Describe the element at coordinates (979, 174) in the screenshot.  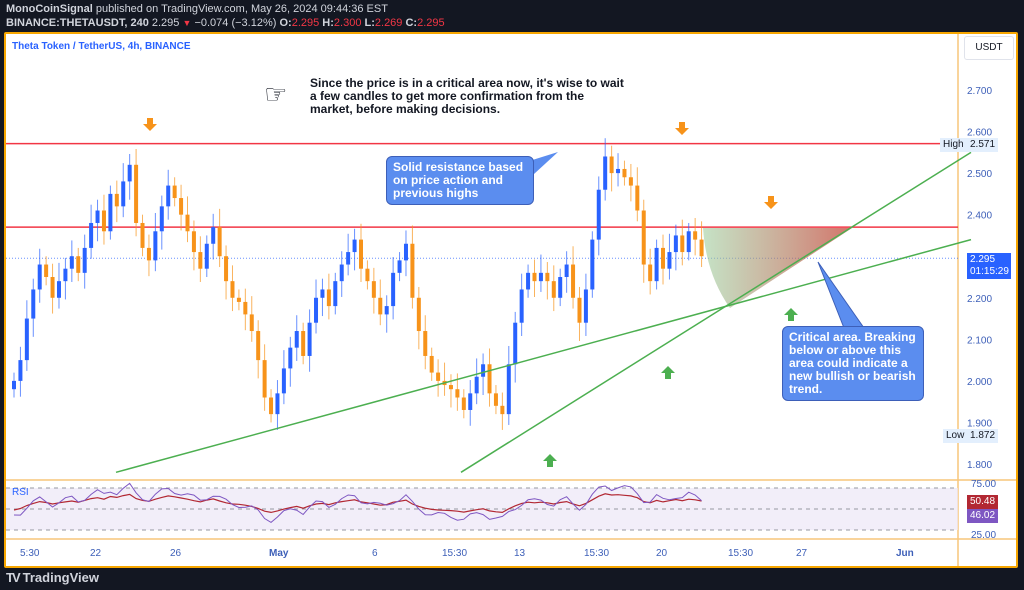
I see `svg-text: 2.500` at that location.